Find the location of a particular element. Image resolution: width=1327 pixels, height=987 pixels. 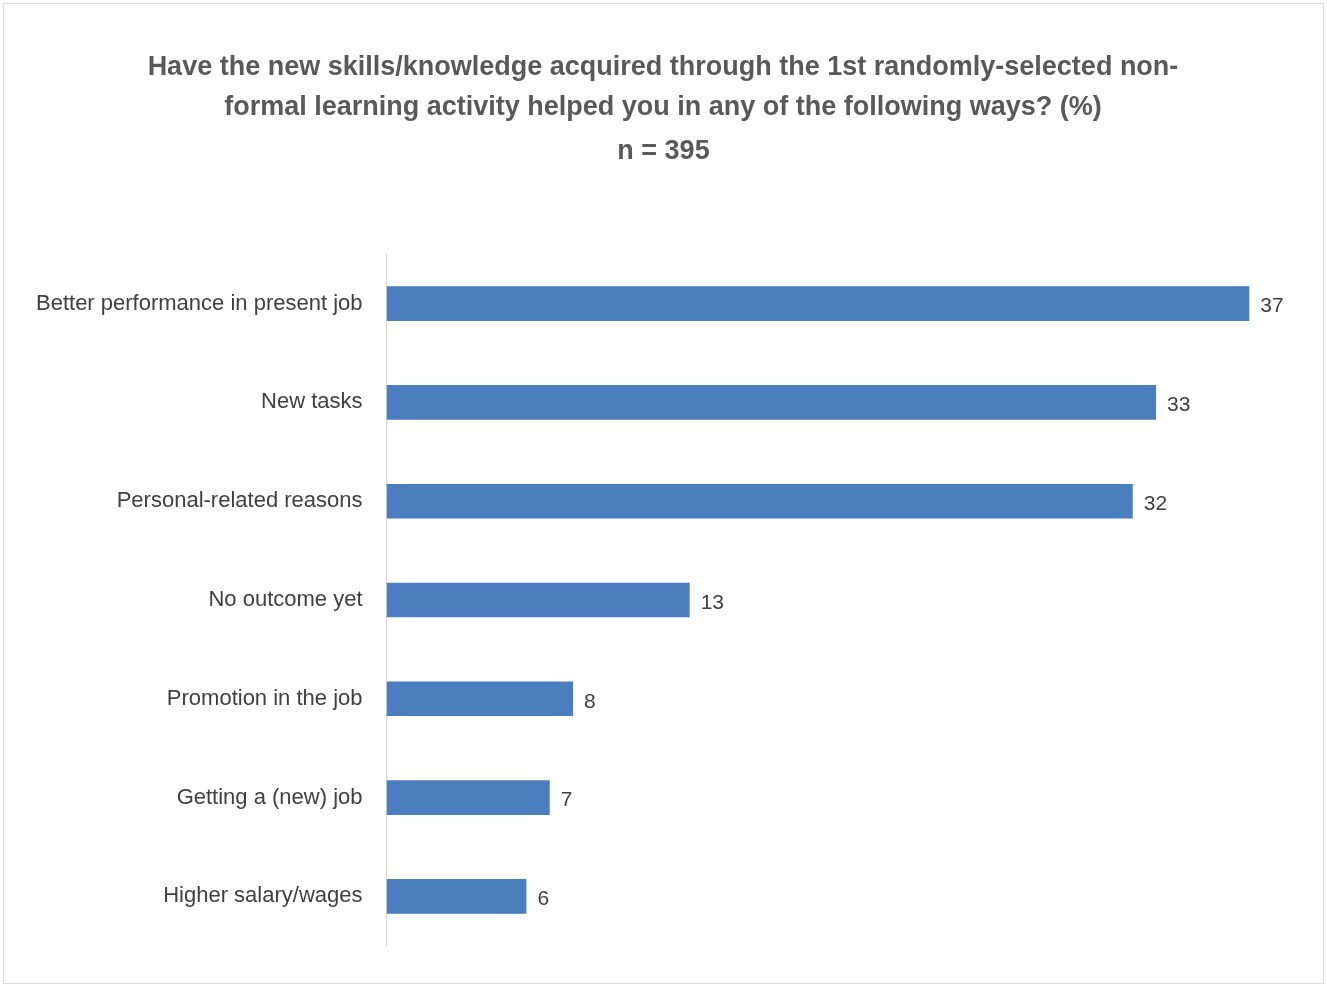

data-label: 32 is located at coordinates (1155, 502).